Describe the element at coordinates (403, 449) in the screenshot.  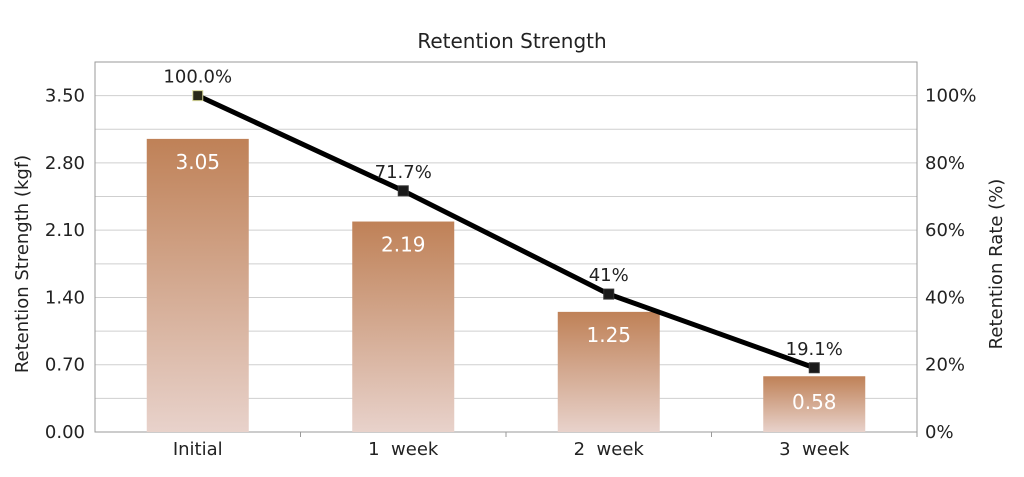
I see `x-tick-label: 1 week` at that location.